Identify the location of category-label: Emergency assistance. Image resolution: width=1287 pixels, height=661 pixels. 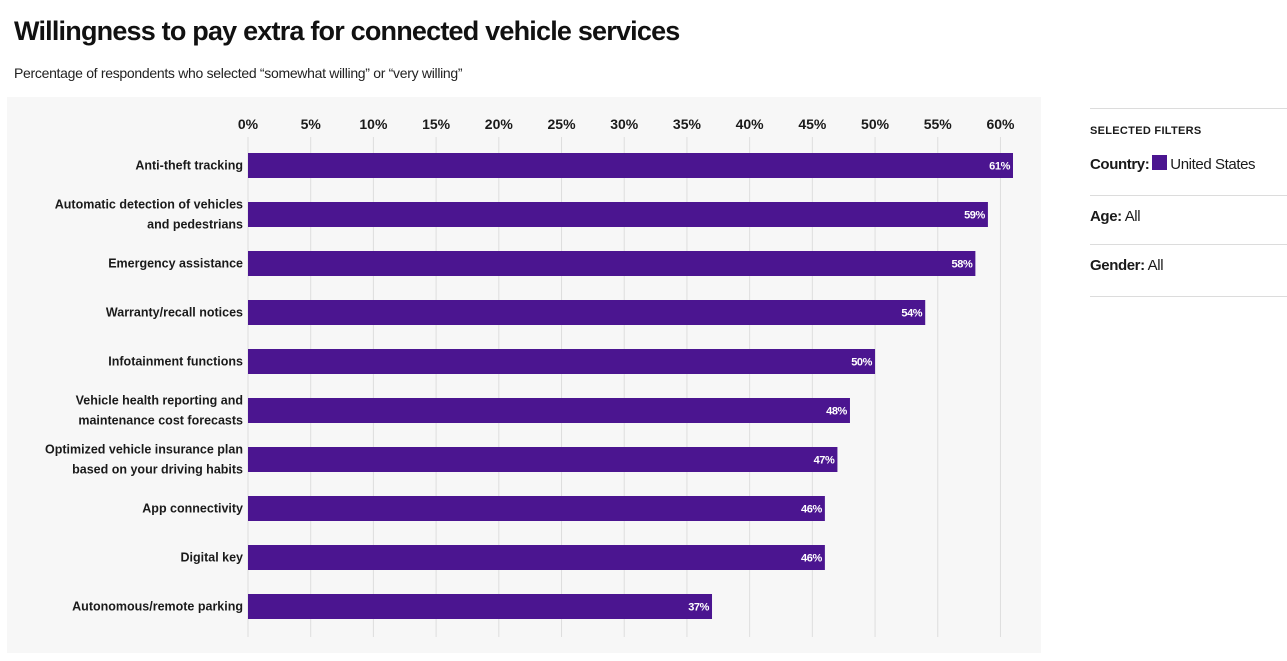
(175, 264).